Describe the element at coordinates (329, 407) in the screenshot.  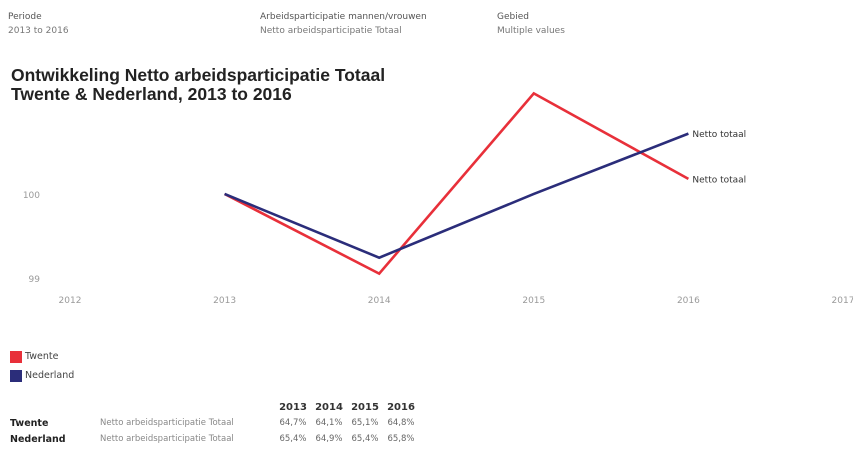
I see `table-header-year: 2014` at that location.